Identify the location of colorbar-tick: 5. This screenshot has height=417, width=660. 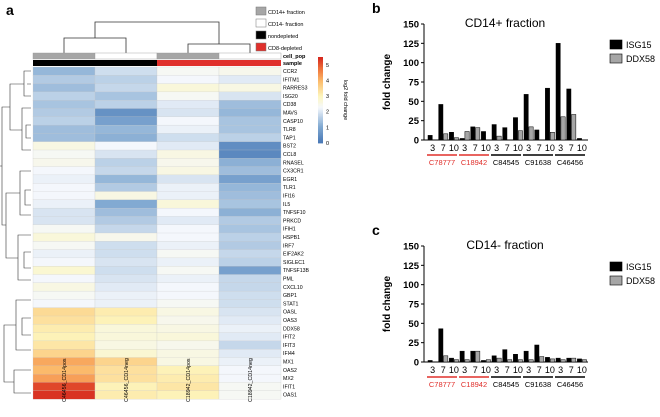
(327, 66).